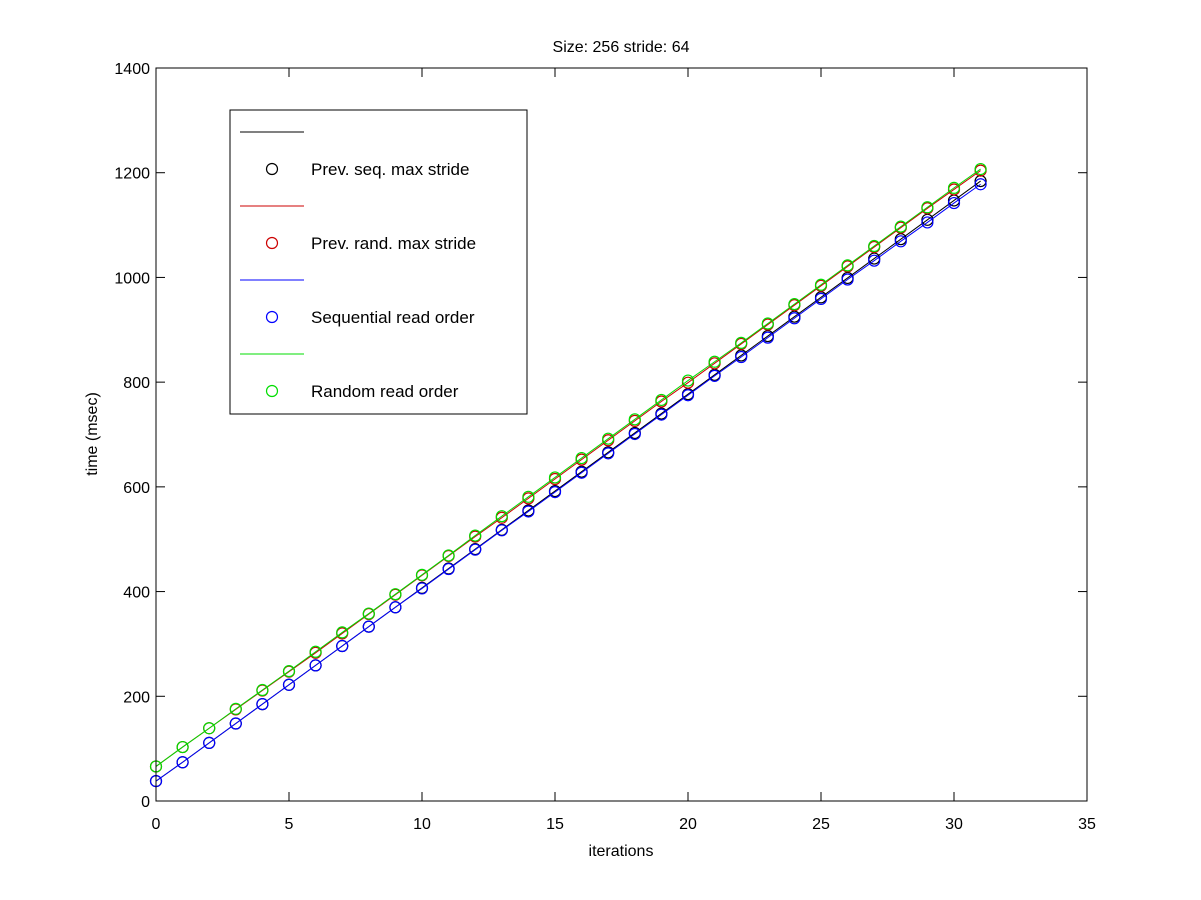  I want to click on y-tick-label: 600, so click(136, 488).